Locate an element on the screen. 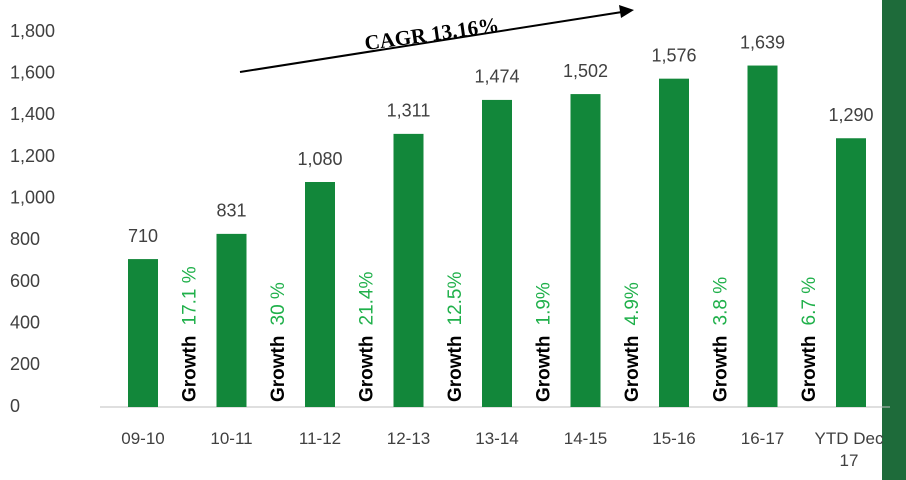 The image size is (906, 480). value-label: 1,474 is located at coordinates (496, 77).